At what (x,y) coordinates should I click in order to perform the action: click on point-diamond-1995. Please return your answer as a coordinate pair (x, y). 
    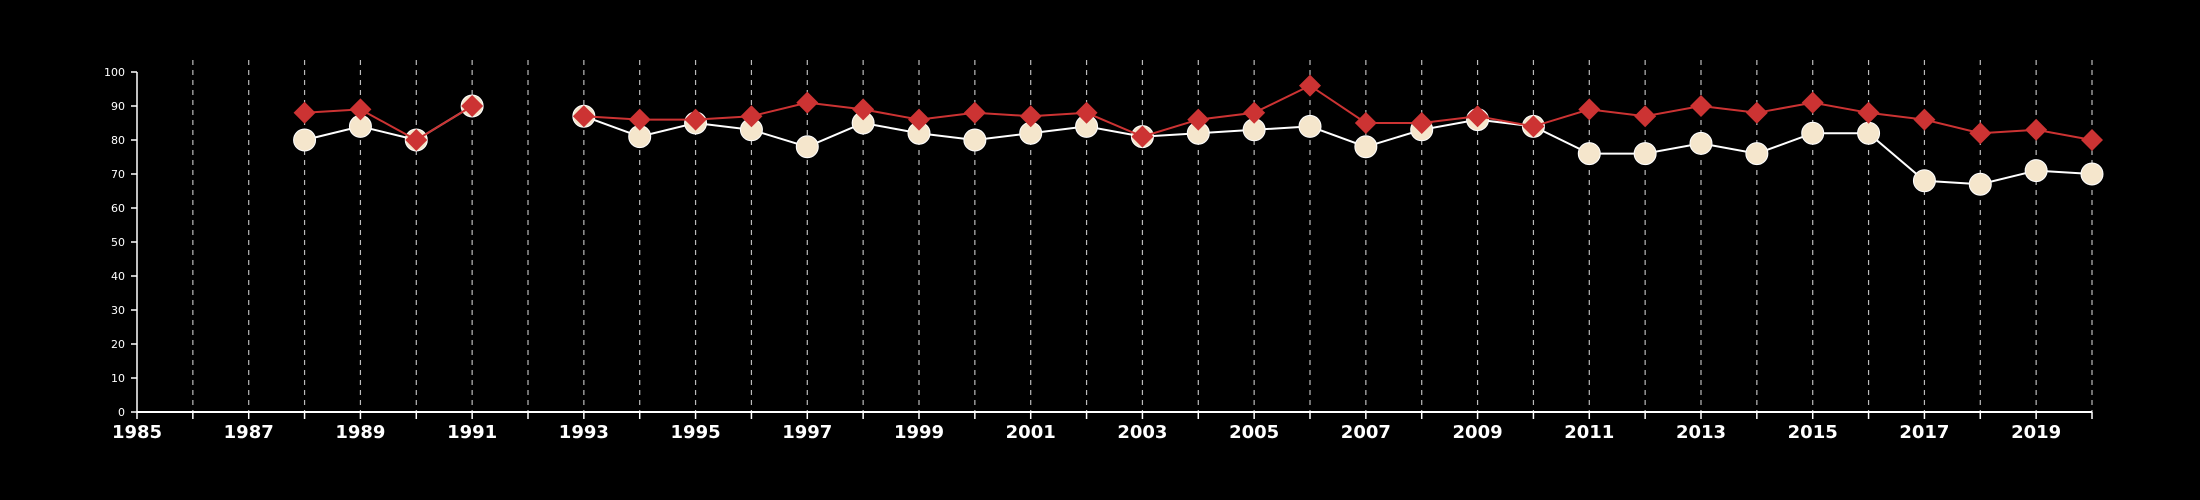
    Looking at the image, I should click on (695, 119).